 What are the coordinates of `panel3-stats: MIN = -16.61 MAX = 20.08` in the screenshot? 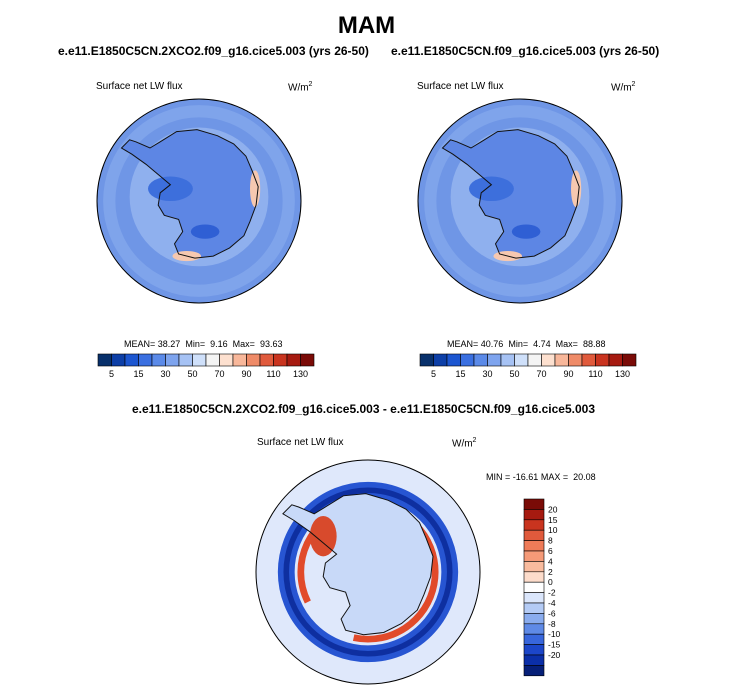 It's located at (541, 477).